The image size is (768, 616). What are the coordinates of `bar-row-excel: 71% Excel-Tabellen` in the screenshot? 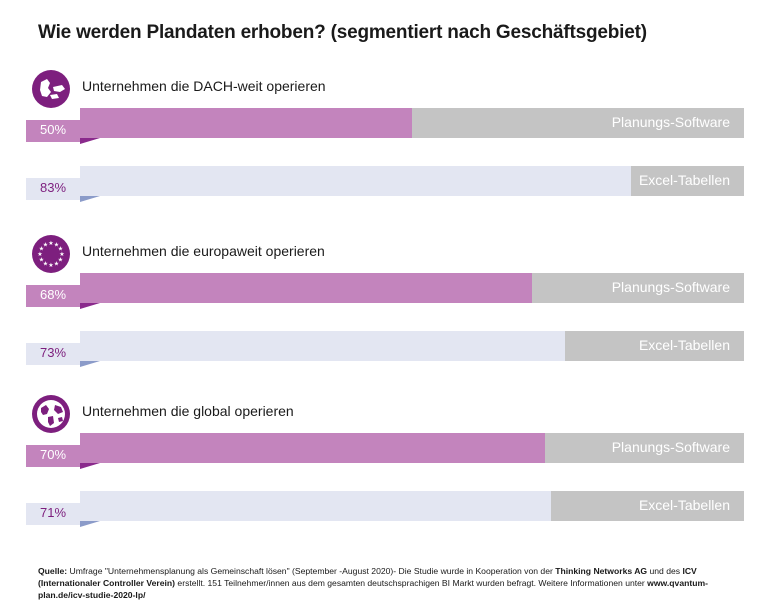 It's located at (385, 509).